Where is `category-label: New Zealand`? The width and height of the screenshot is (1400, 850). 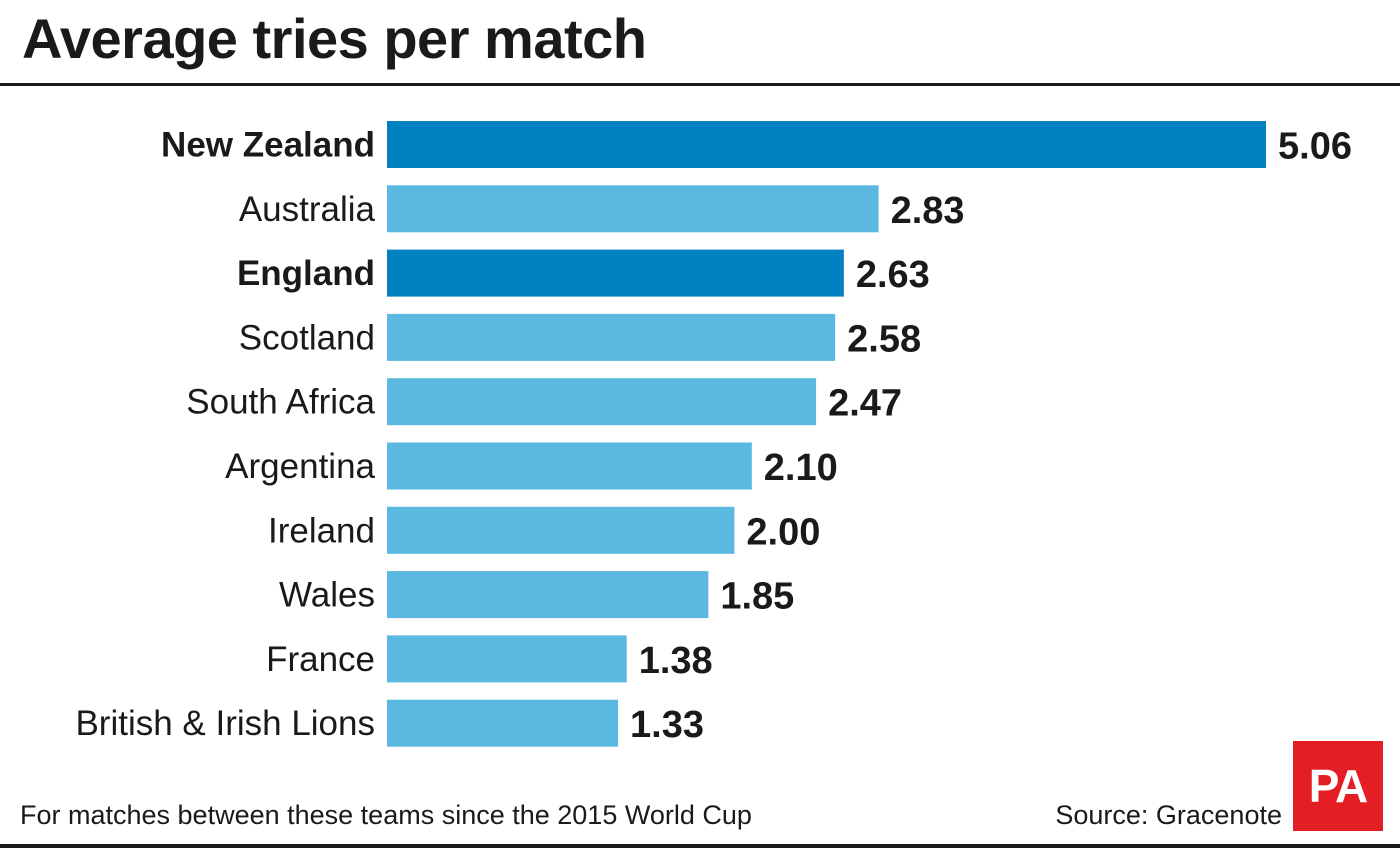
category-label: New Zealand is located at coordinates (268, 145).